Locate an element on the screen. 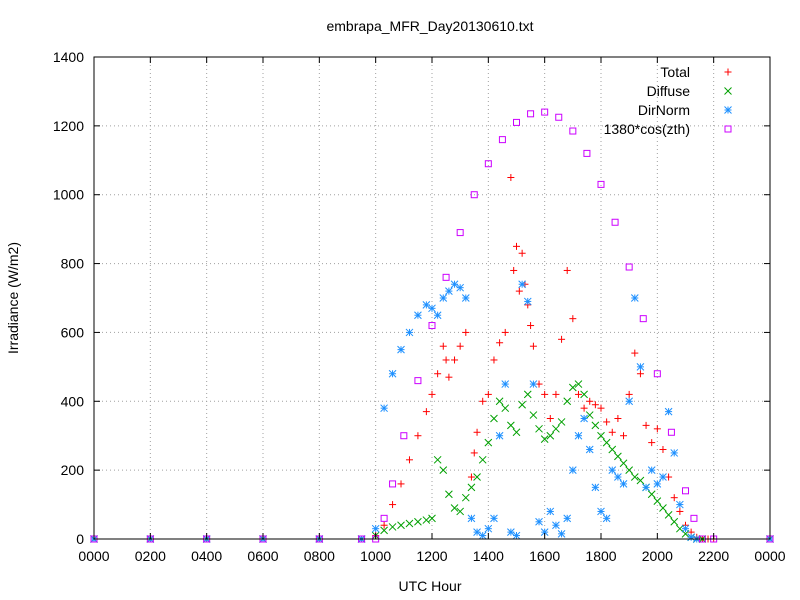  legend-label: Total is located at coordinates (675, 72).